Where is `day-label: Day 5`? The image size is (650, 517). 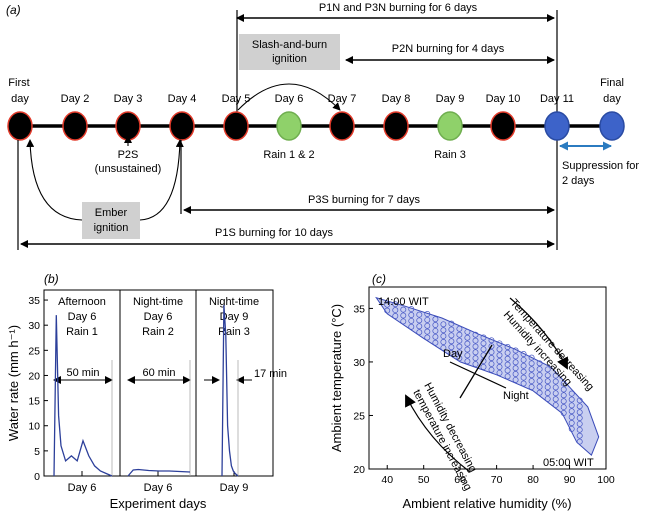
day-label: Day 5 is located at coordinates (236, 99).